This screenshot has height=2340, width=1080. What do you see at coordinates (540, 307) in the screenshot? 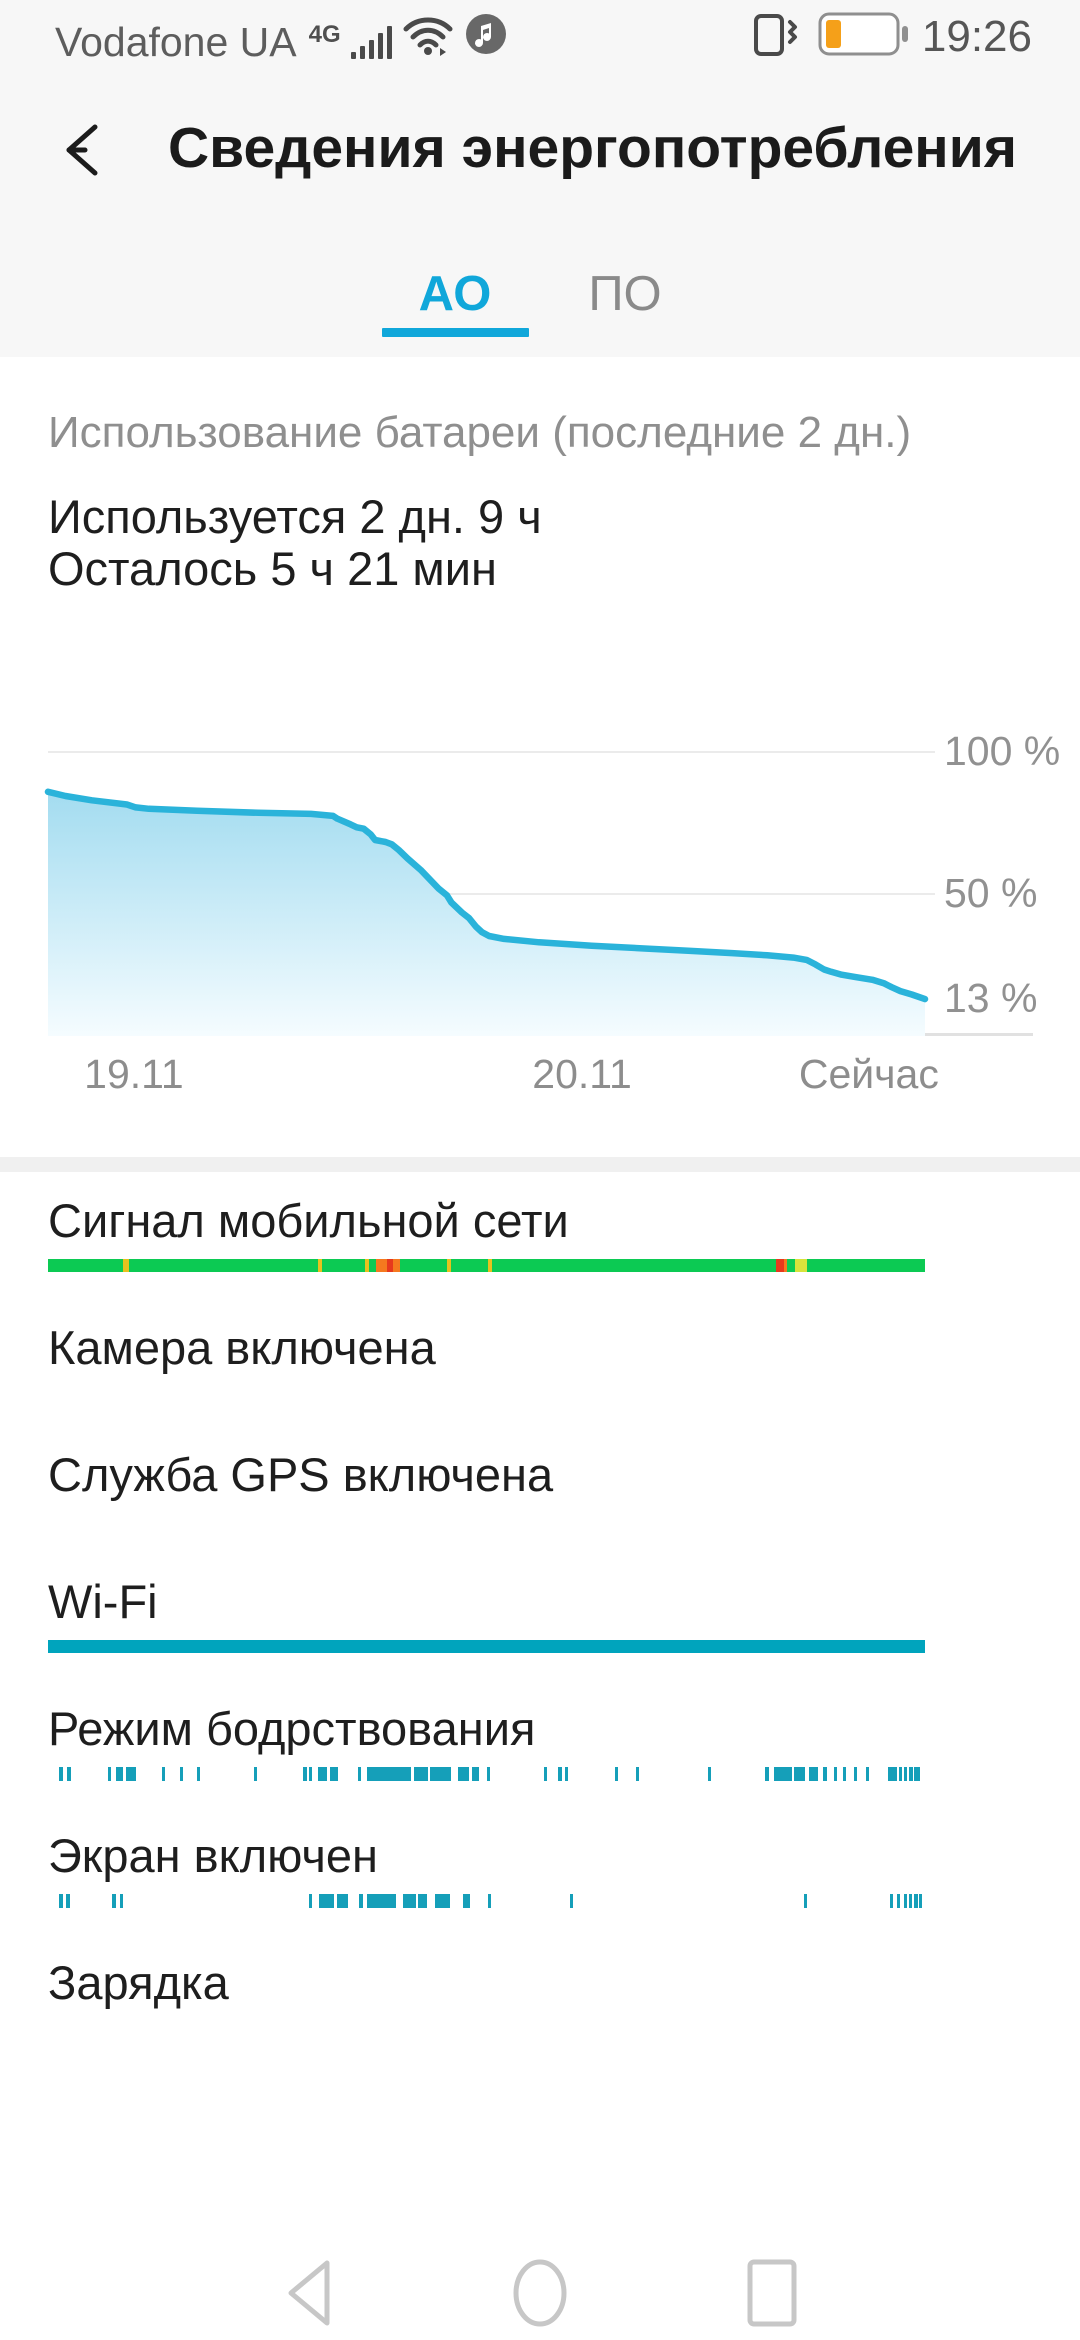
I see `tab-bar: АО ПО` at bounding box center [540, 307].